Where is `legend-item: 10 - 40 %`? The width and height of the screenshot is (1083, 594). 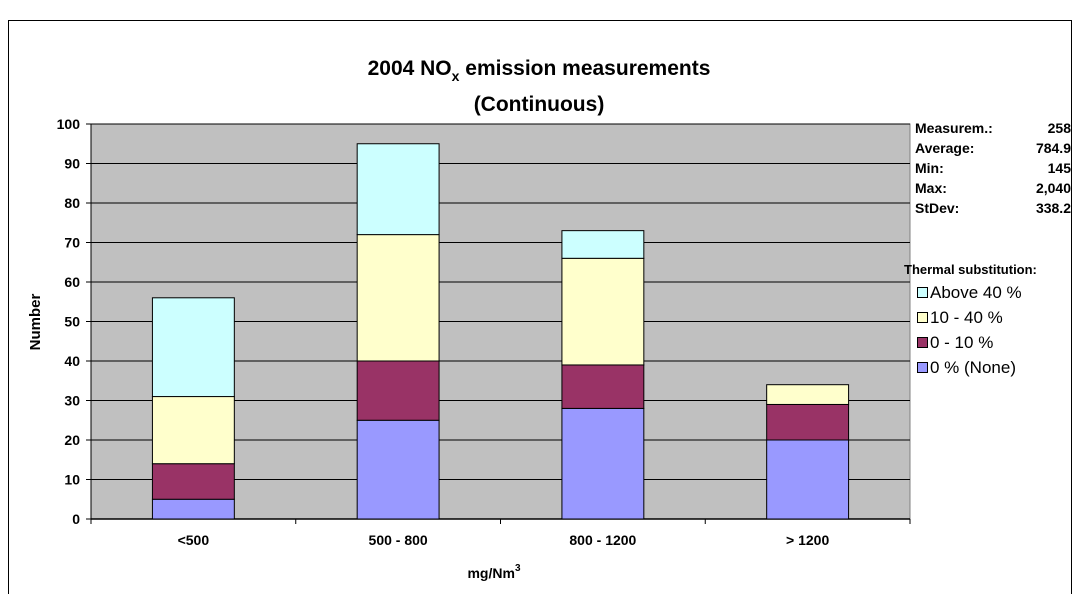 legend-item: 10 - 40 % is located at coordinates (991, 317).